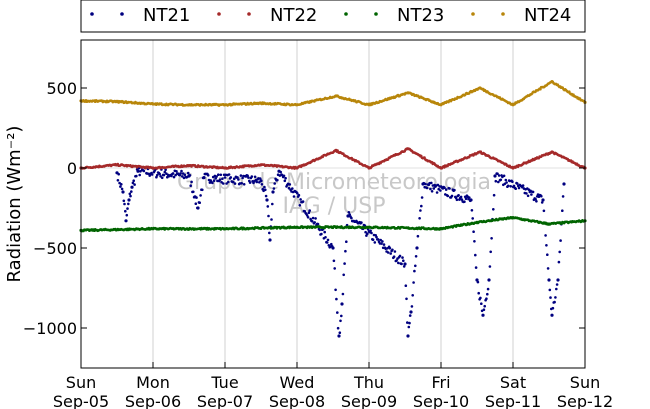 This screenshot has width=650, height=409. Describe the element at coordinates (297, 382) in the screenshot. I see `x-tick-day: Wed` at that location.